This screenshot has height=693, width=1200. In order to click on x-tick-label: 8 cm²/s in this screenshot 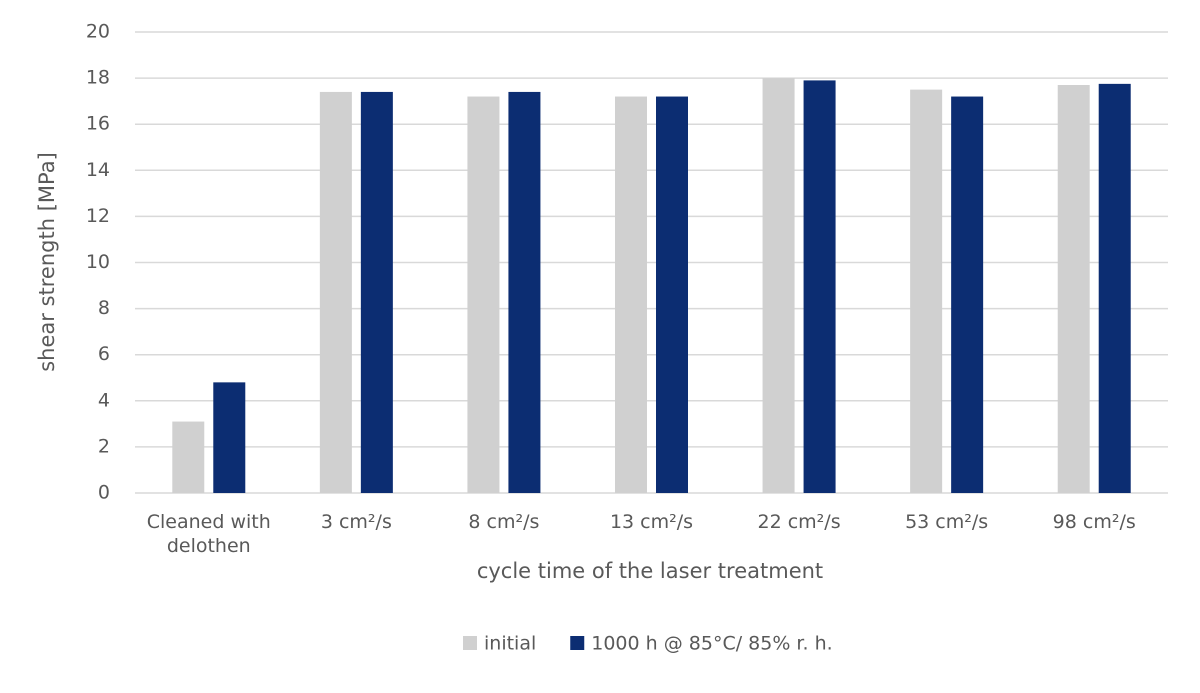, I will do `click(504, 522)`.